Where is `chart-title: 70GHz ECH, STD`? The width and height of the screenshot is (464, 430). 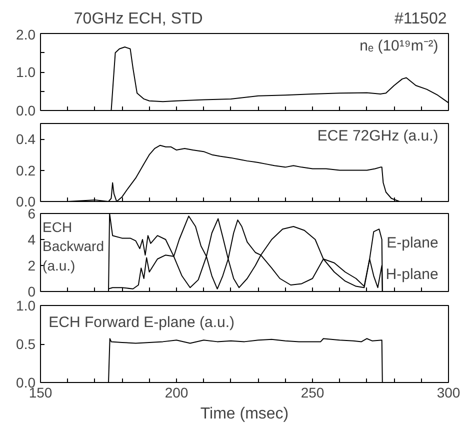
chart-title: 70GHz ECH, STD is located at coordinates (138, 19).